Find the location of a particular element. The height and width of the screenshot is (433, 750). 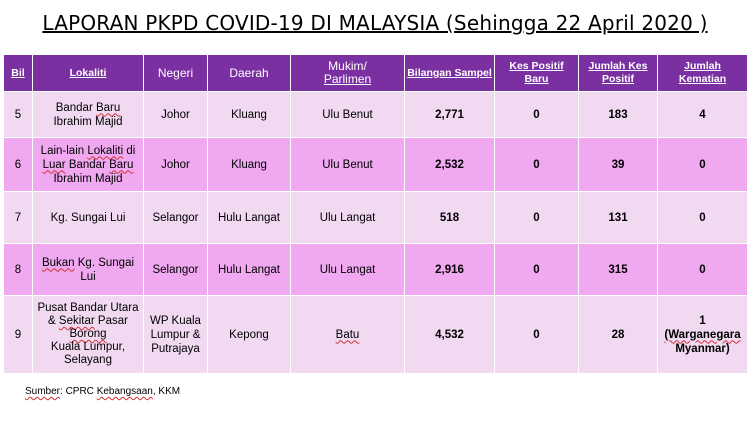

cell-jumlah-kes: 39 is located at coordinates (618, 164).